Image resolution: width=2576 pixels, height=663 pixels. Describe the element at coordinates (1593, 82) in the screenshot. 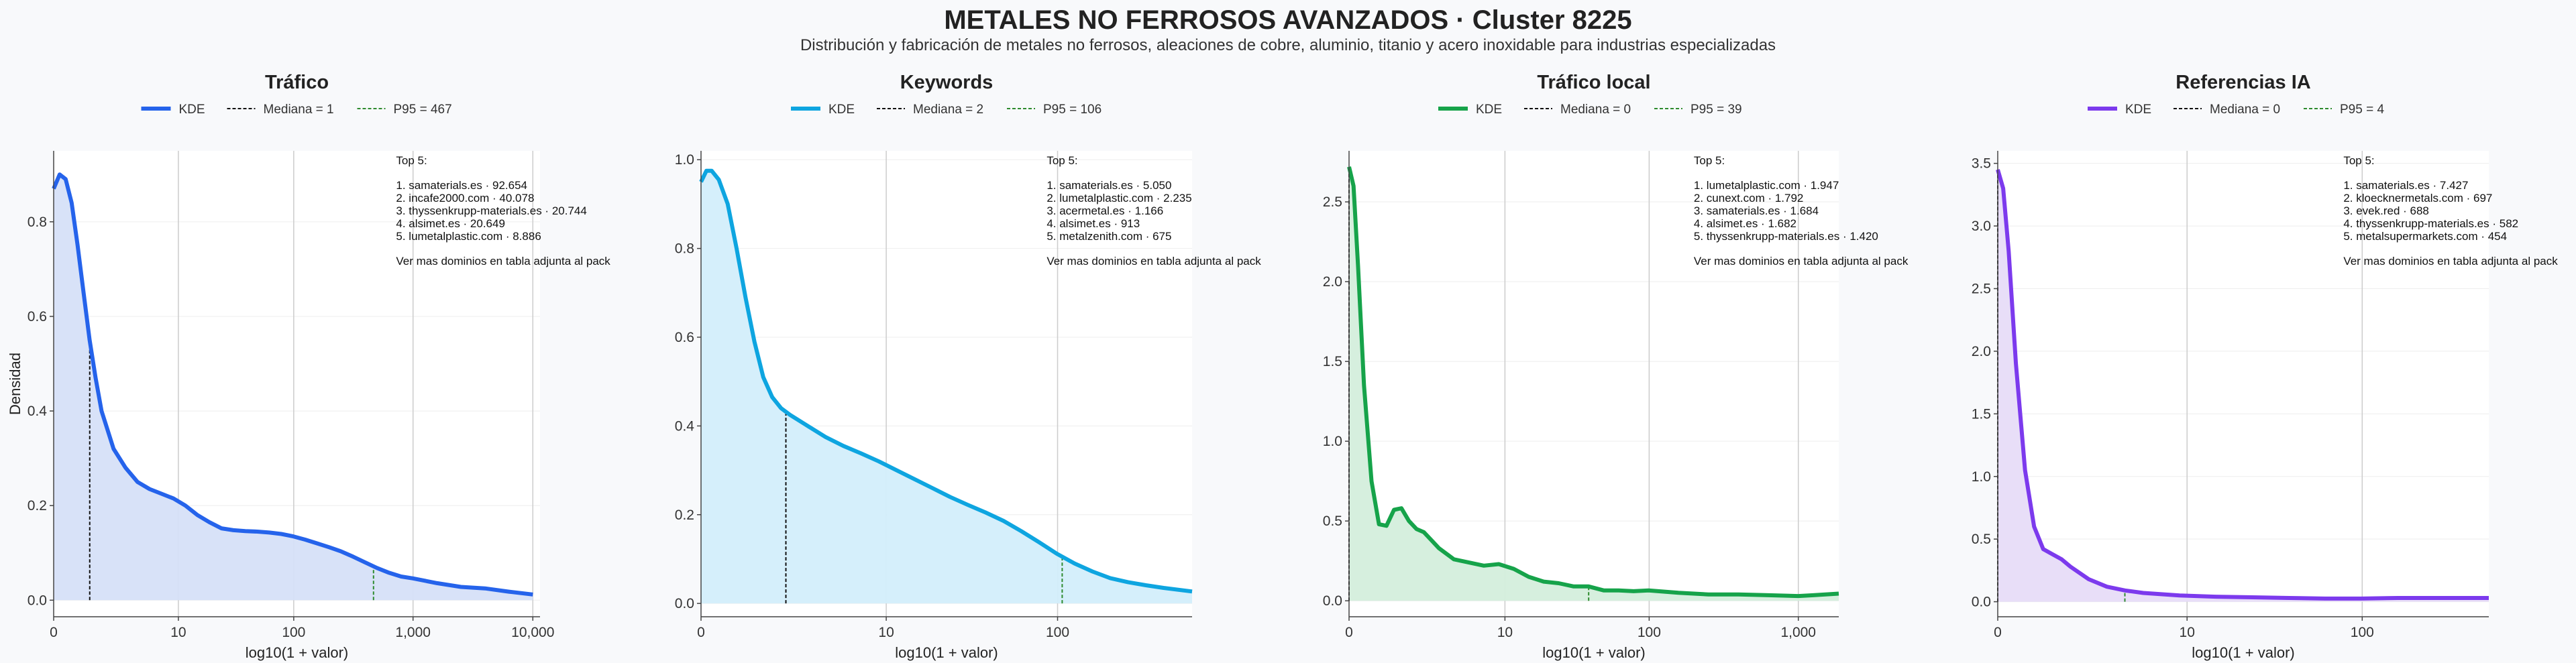

I see `panel-title: Tráfico local` at that location.